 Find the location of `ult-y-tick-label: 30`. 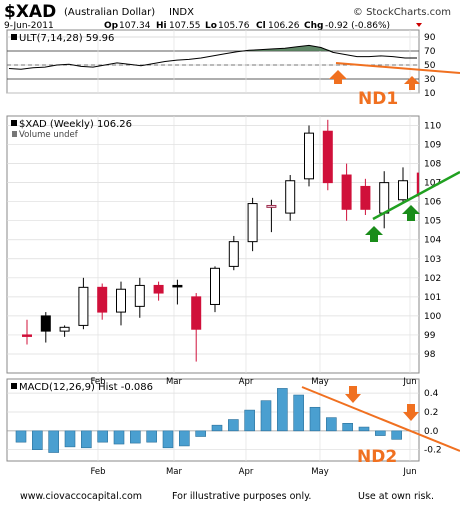

ult-y-tick-label: 30 is located at coordinates (430, 80).